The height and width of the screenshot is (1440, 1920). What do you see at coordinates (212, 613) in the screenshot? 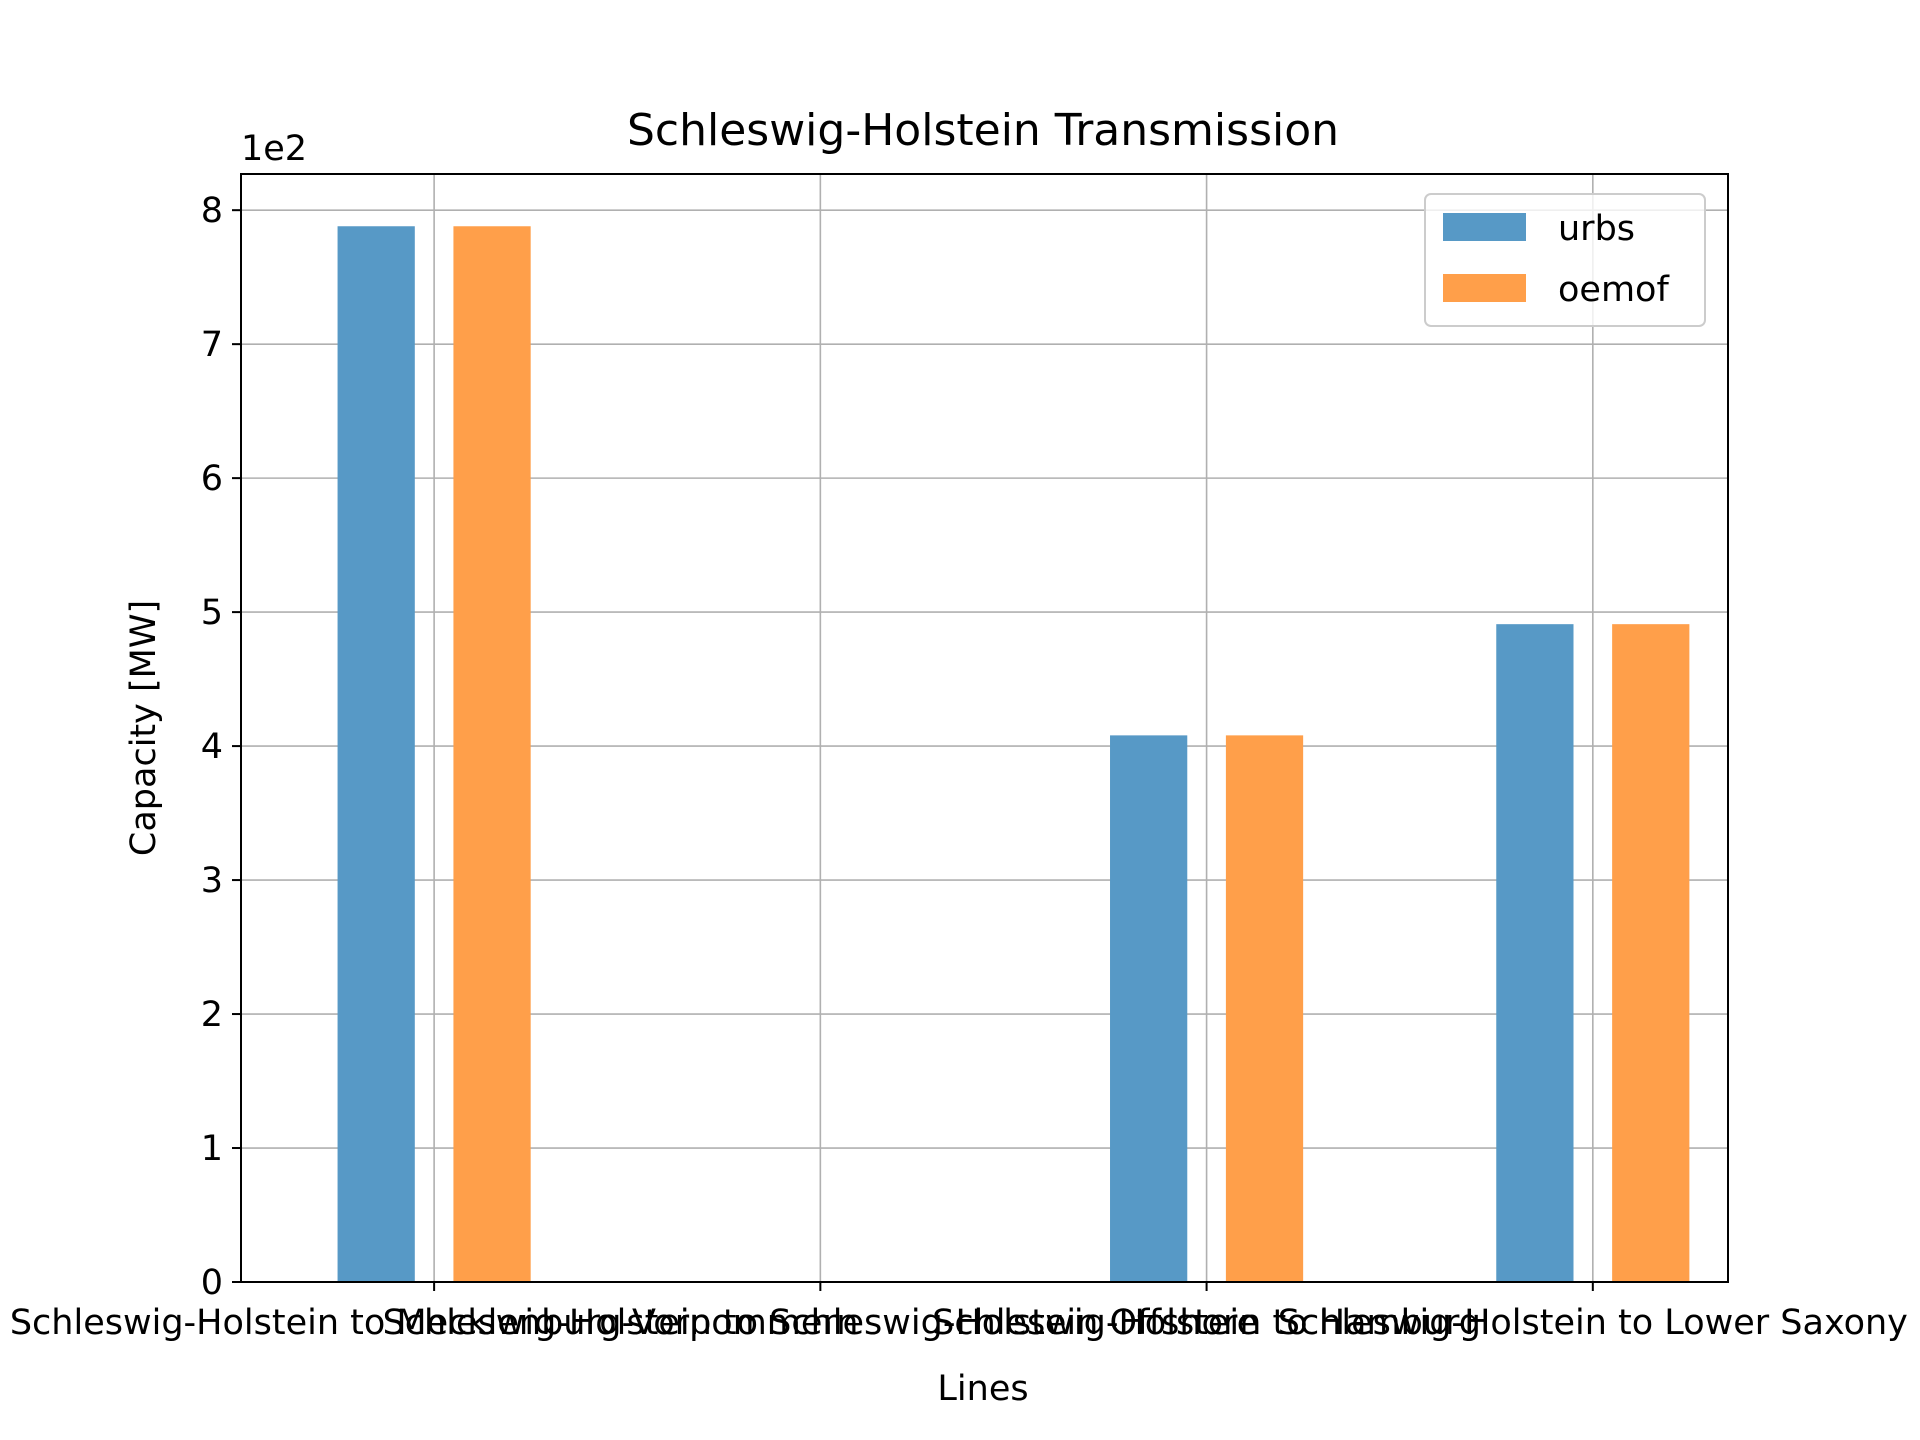
I see `y-tick-label: 5` at bounding box center [212, 613].